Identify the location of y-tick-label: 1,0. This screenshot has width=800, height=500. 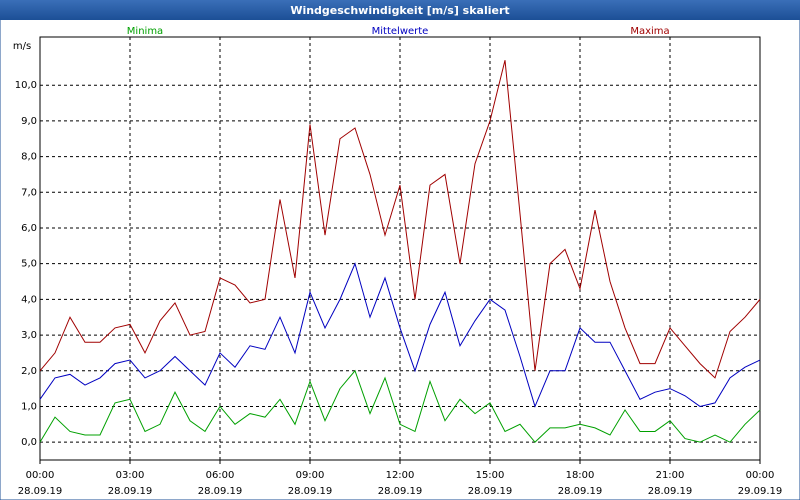
(29, 406).